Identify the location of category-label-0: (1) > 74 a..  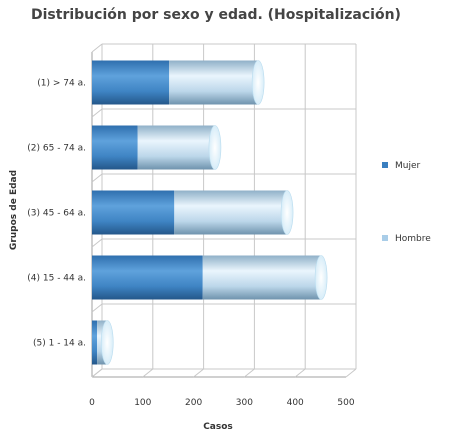
(61, 84).